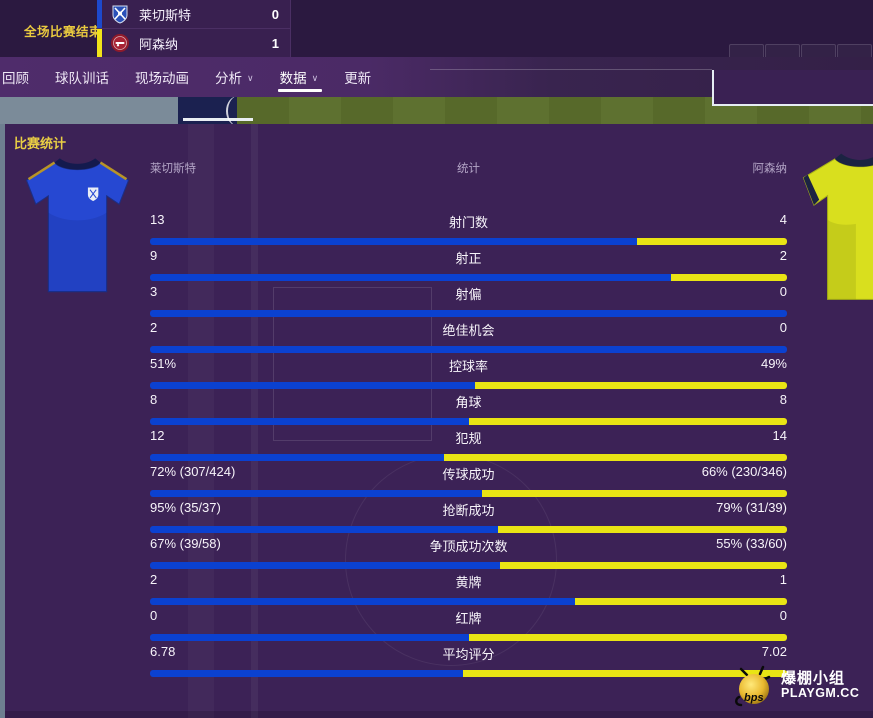 This screenshot has width=873, height=718. I want to click on nav-tab-更新: 更新, so click(357, 77).